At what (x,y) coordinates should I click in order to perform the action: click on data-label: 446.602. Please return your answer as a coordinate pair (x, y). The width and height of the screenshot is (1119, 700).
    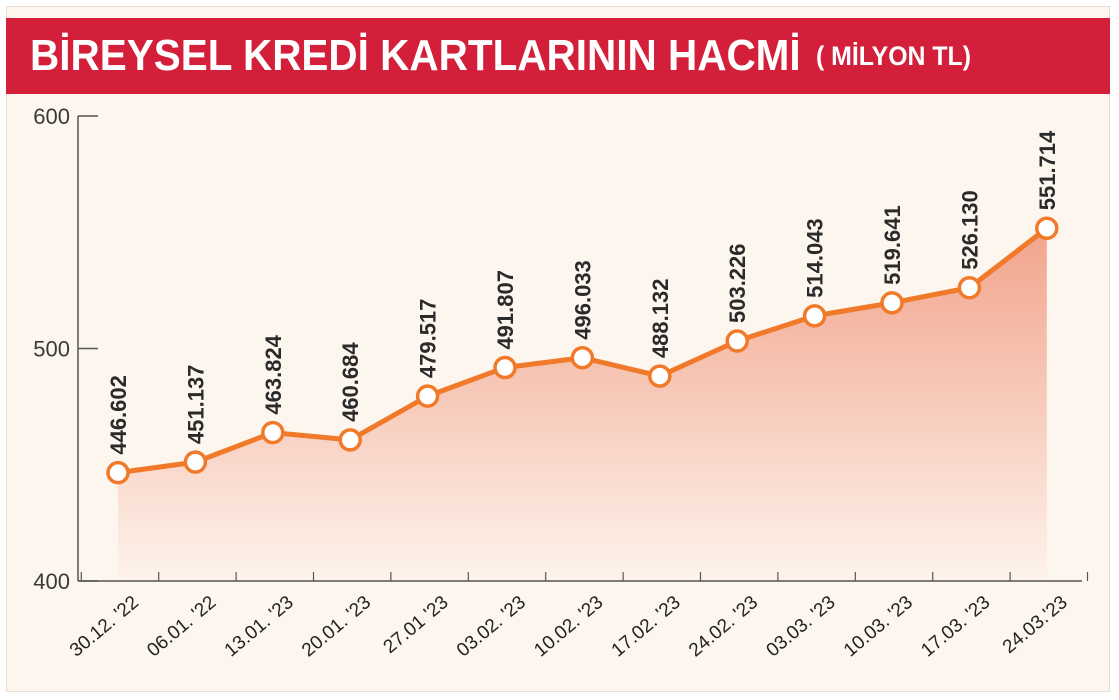
    Looking at the image, I should click on (118, 415).